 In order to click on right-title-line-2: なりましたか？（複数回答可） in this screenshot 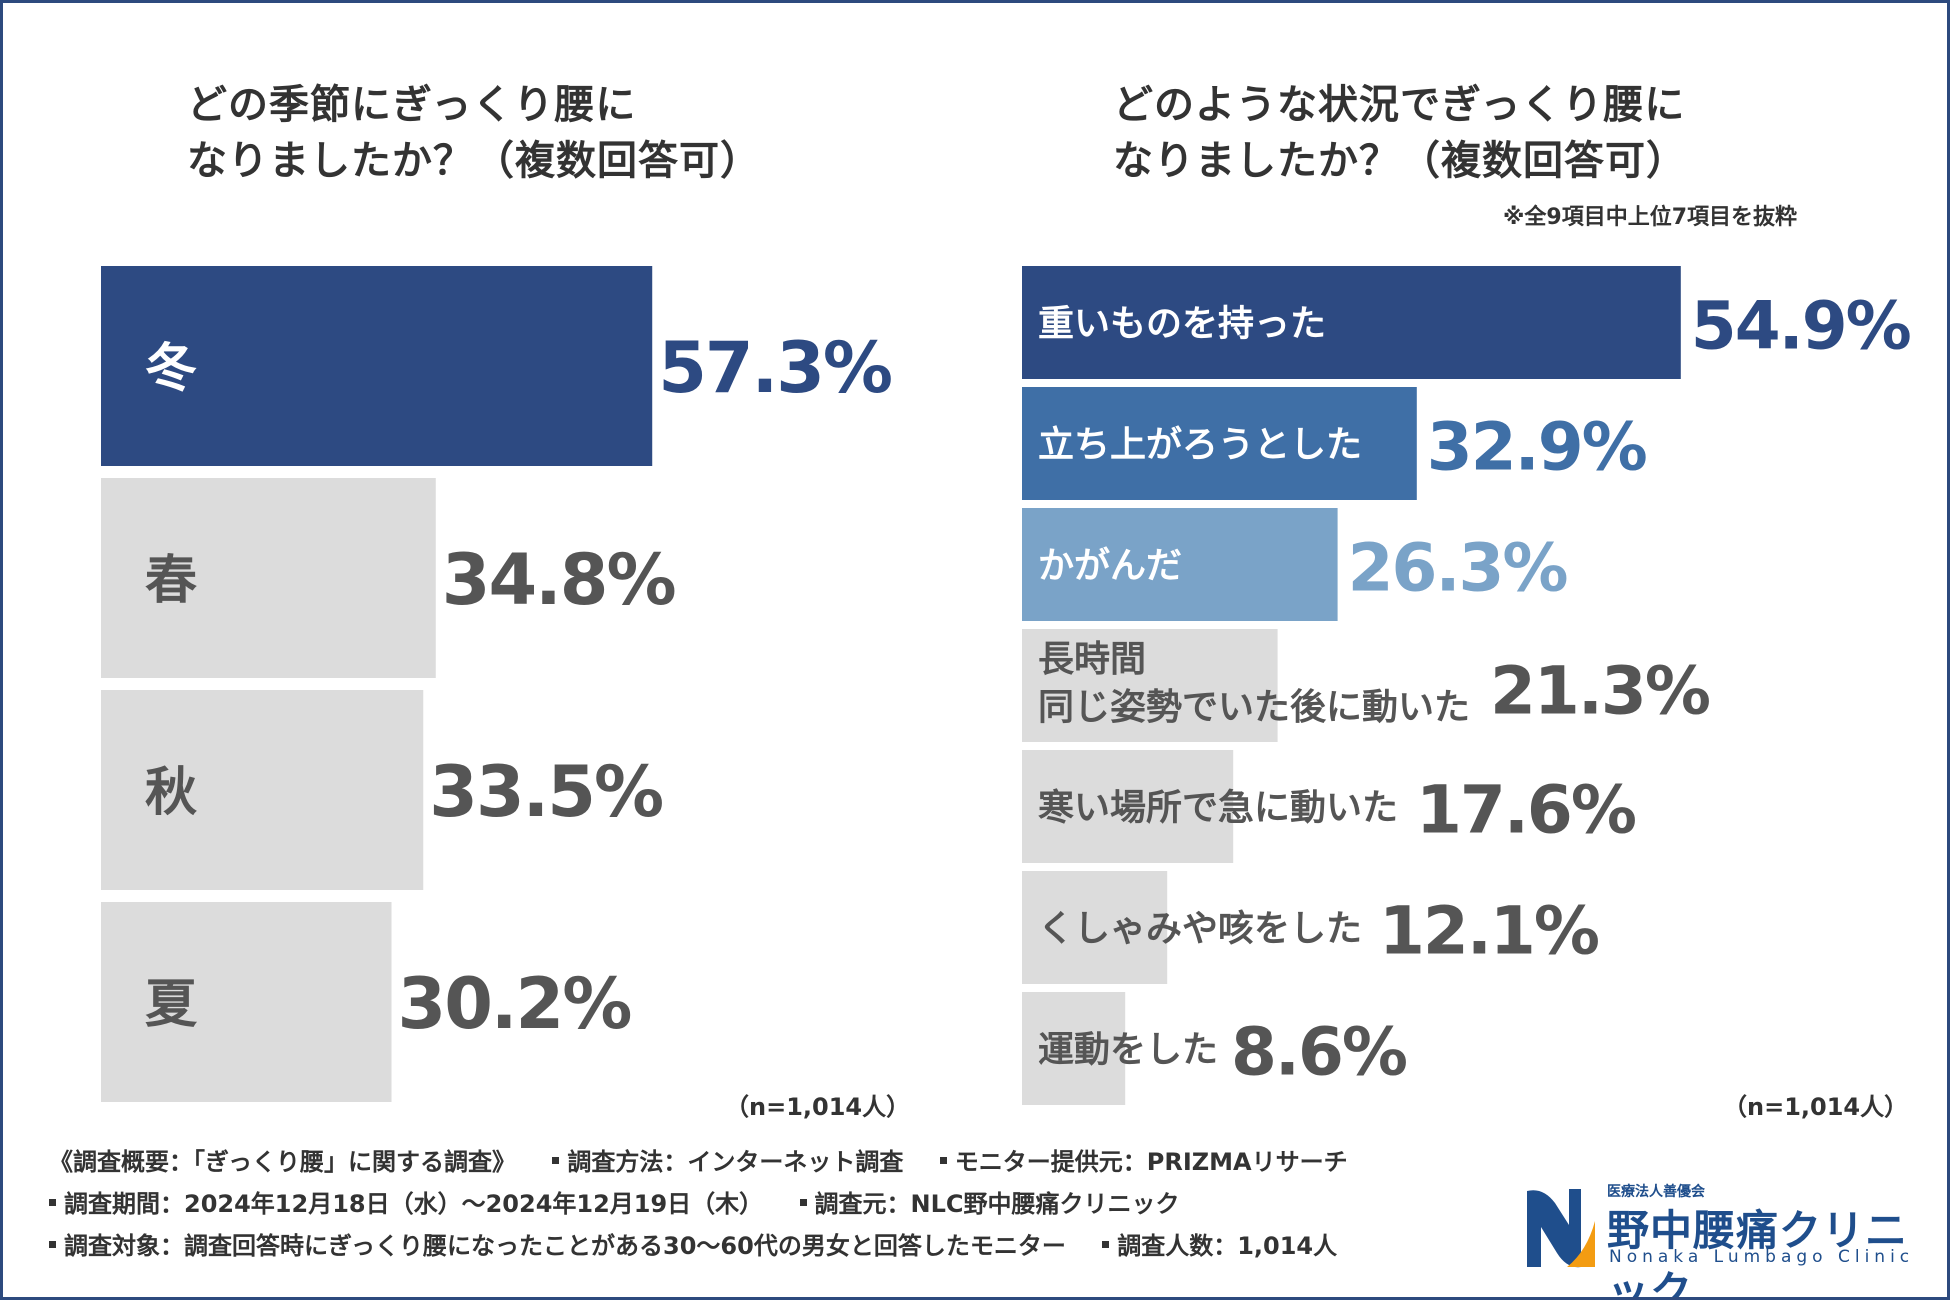, I will do `click(1400, 161)`.